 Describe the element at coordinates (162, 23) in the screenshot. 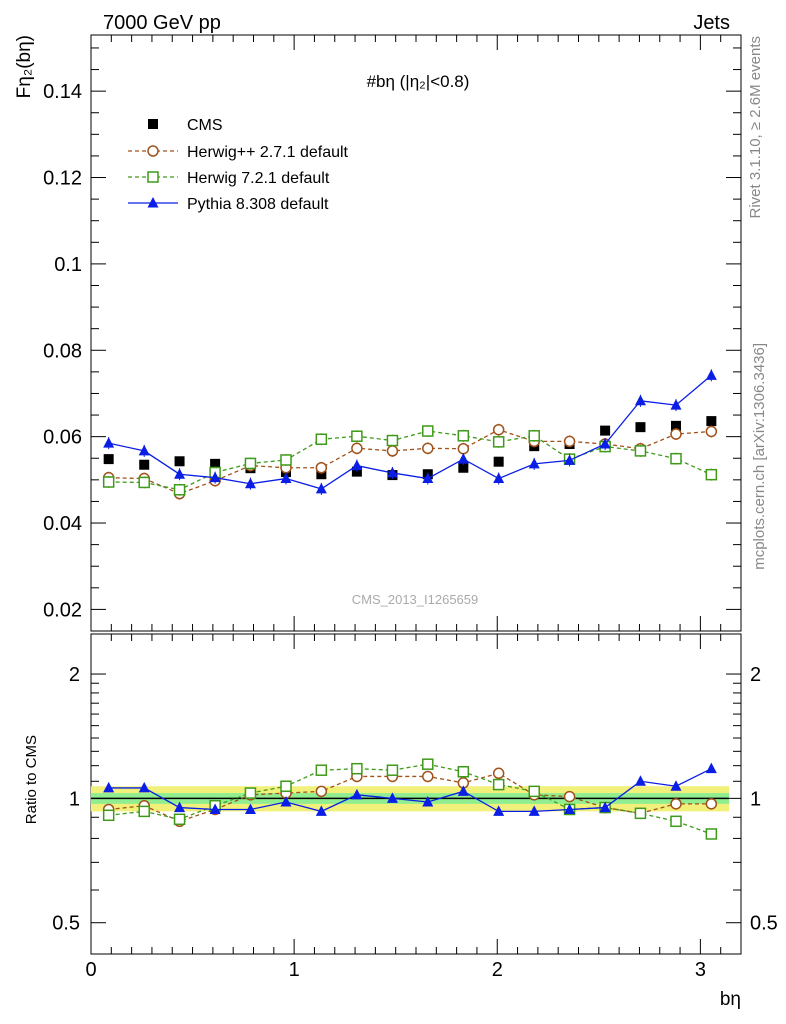

I see `header-left: 7000 GeV pp` at that location.